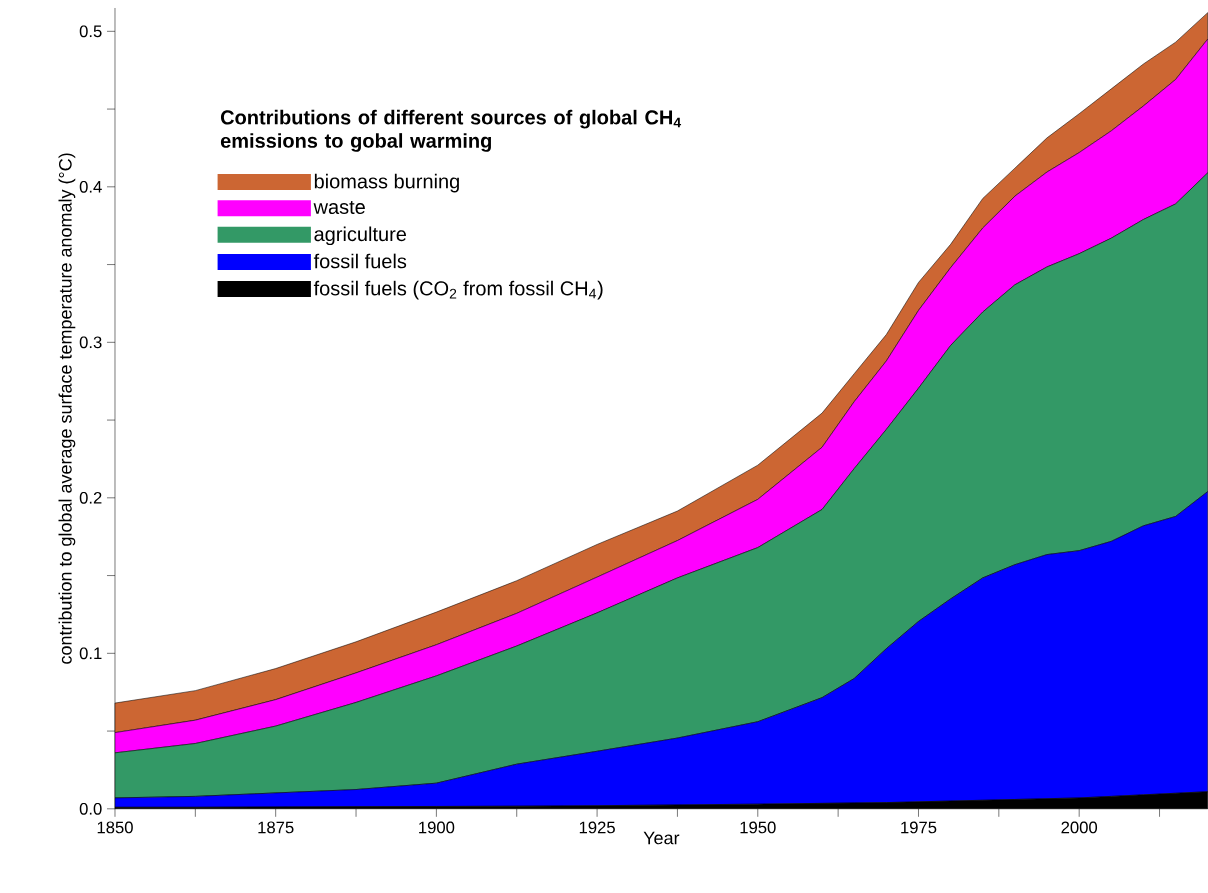 This screenshot has width=1208, height=893. What do you see at coordinates (1079, 827) in the screenshot?
I see `x-tick-label: 2000` at bounding box center [1079, 827].